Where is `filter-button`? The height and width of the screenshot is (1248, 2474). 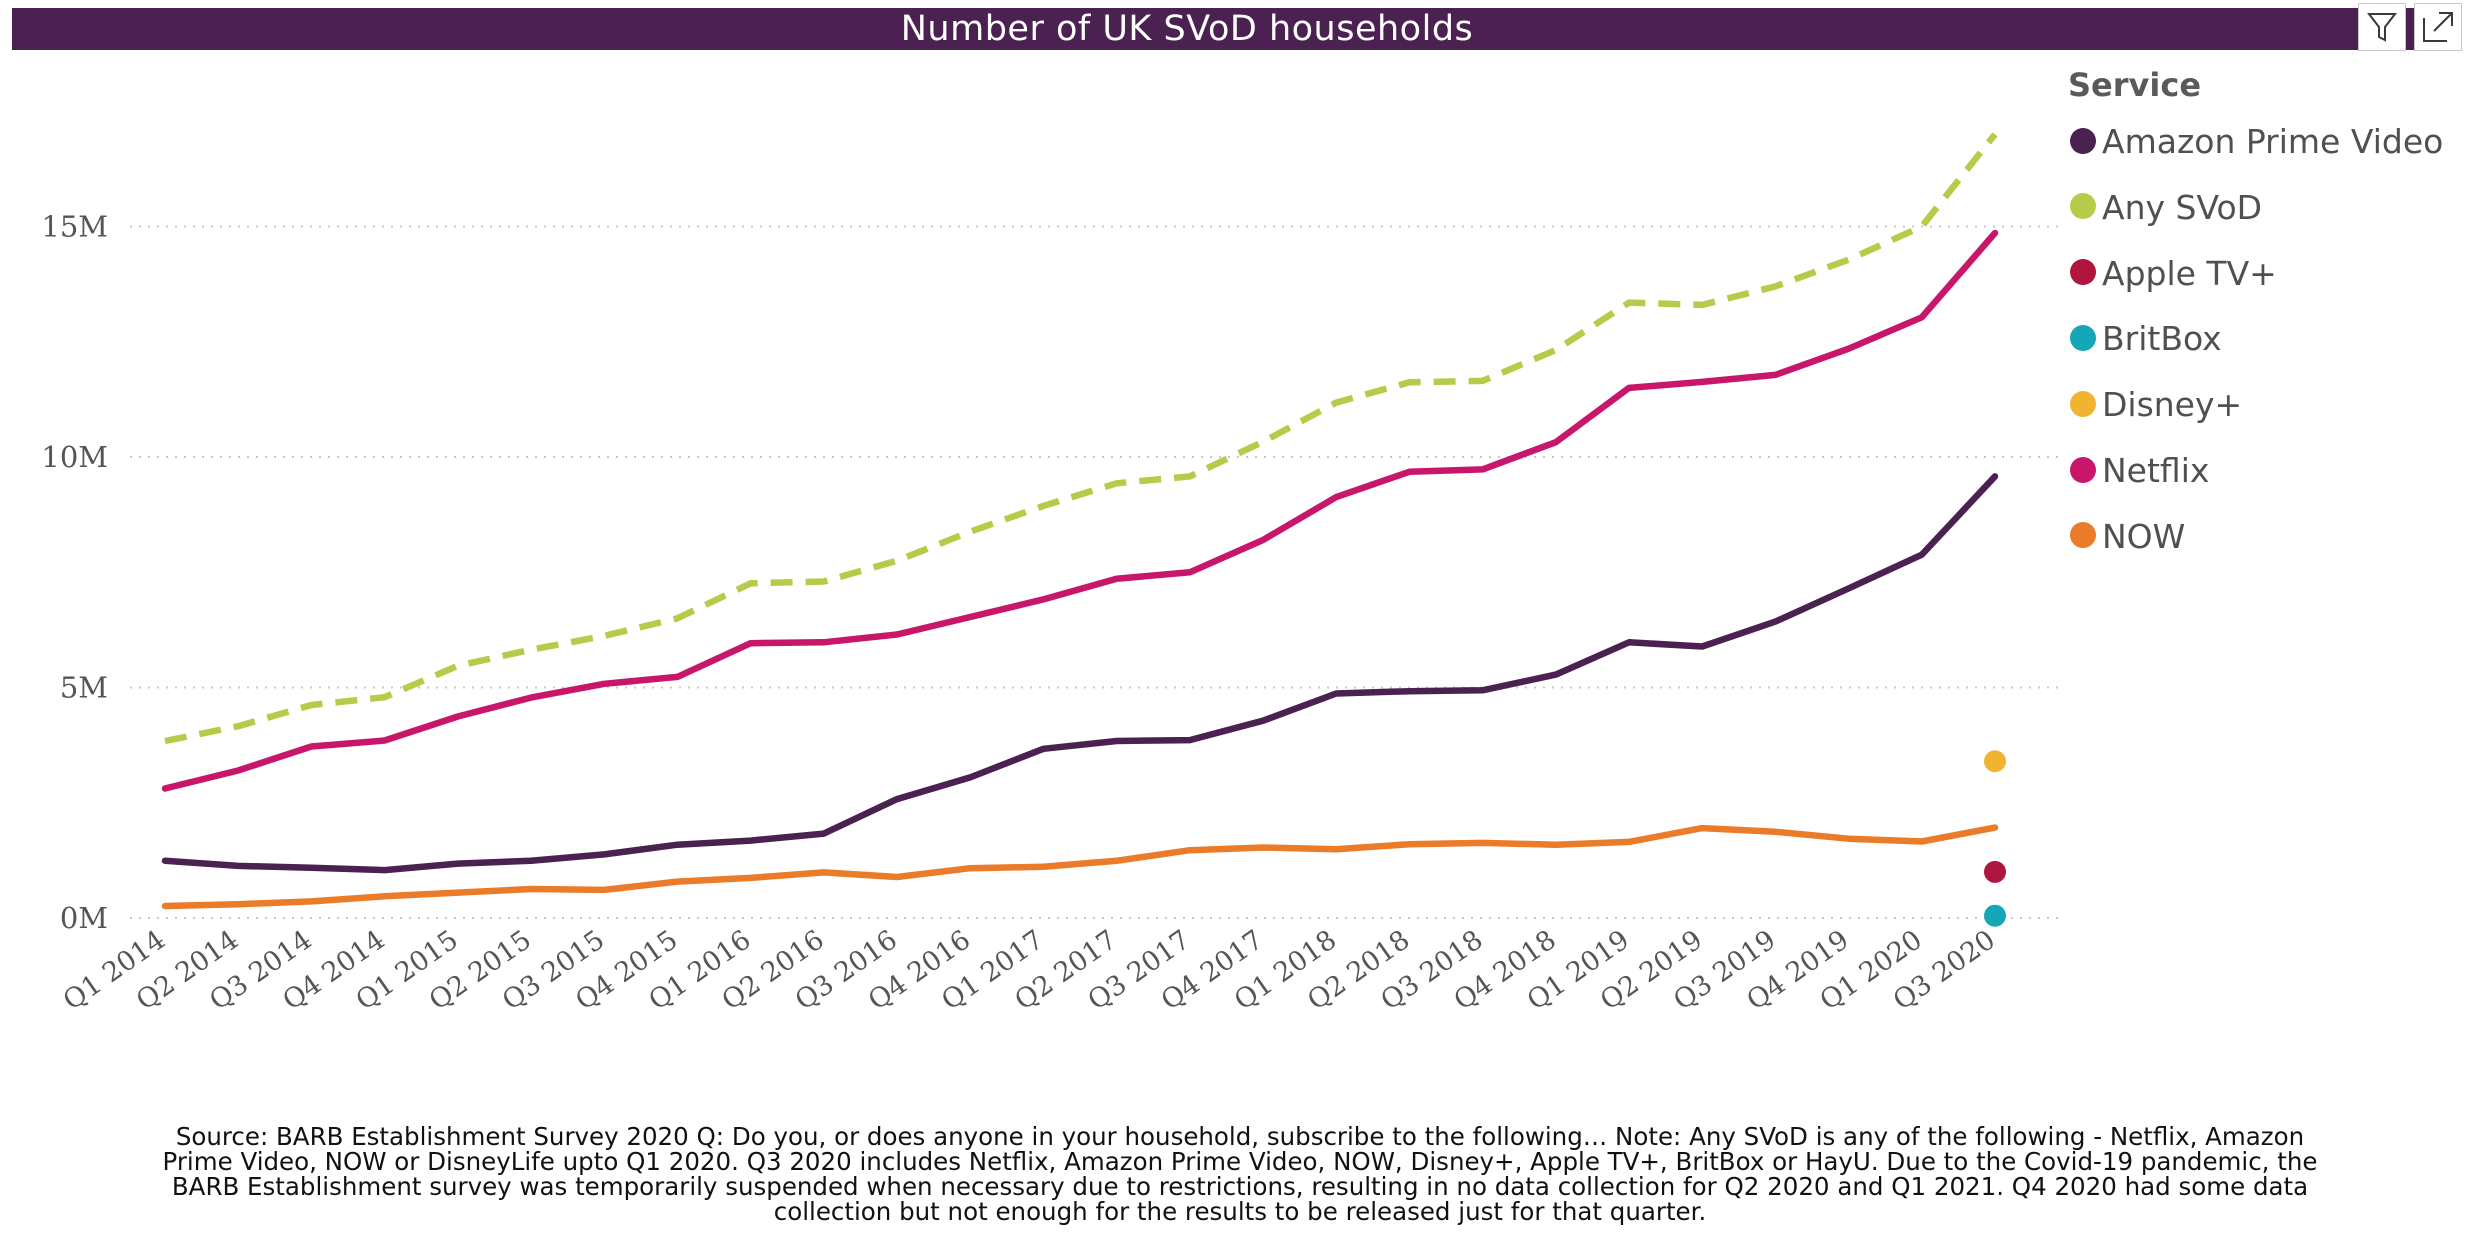
filter-button is located at coordinates (2382, 27).